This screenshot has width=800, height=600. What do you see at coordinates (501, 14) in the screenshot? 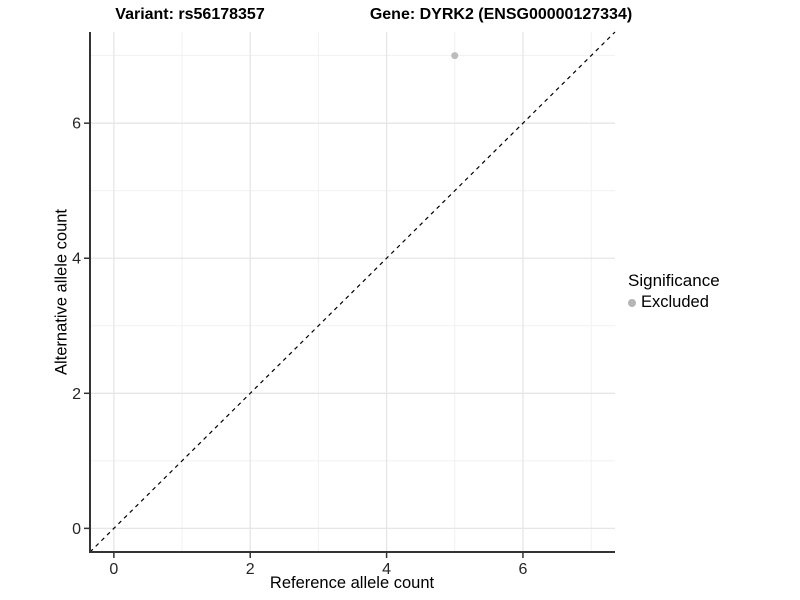
I see `plot-title-gene: Gene: DYRK2 (ENSG00000127334)` at bounding box center [501, 14].